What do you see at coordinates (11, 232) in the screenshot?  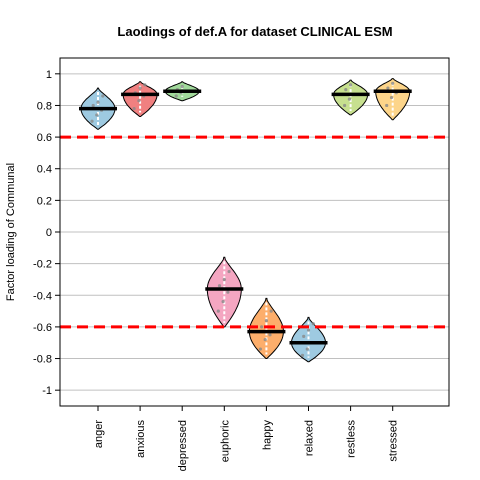 I see `y-axis-label: Factor loading of Communal` at bounding box center [11, 232].